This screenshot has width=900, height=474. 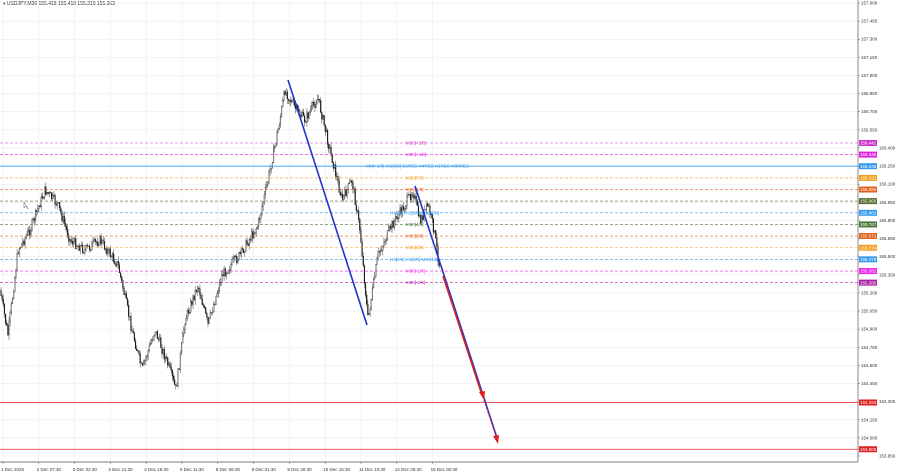 What do you see at coordinates (415, 224) in the screenshot?
I see `level-label: M30[4/8]` at bounding box center [415, 224].